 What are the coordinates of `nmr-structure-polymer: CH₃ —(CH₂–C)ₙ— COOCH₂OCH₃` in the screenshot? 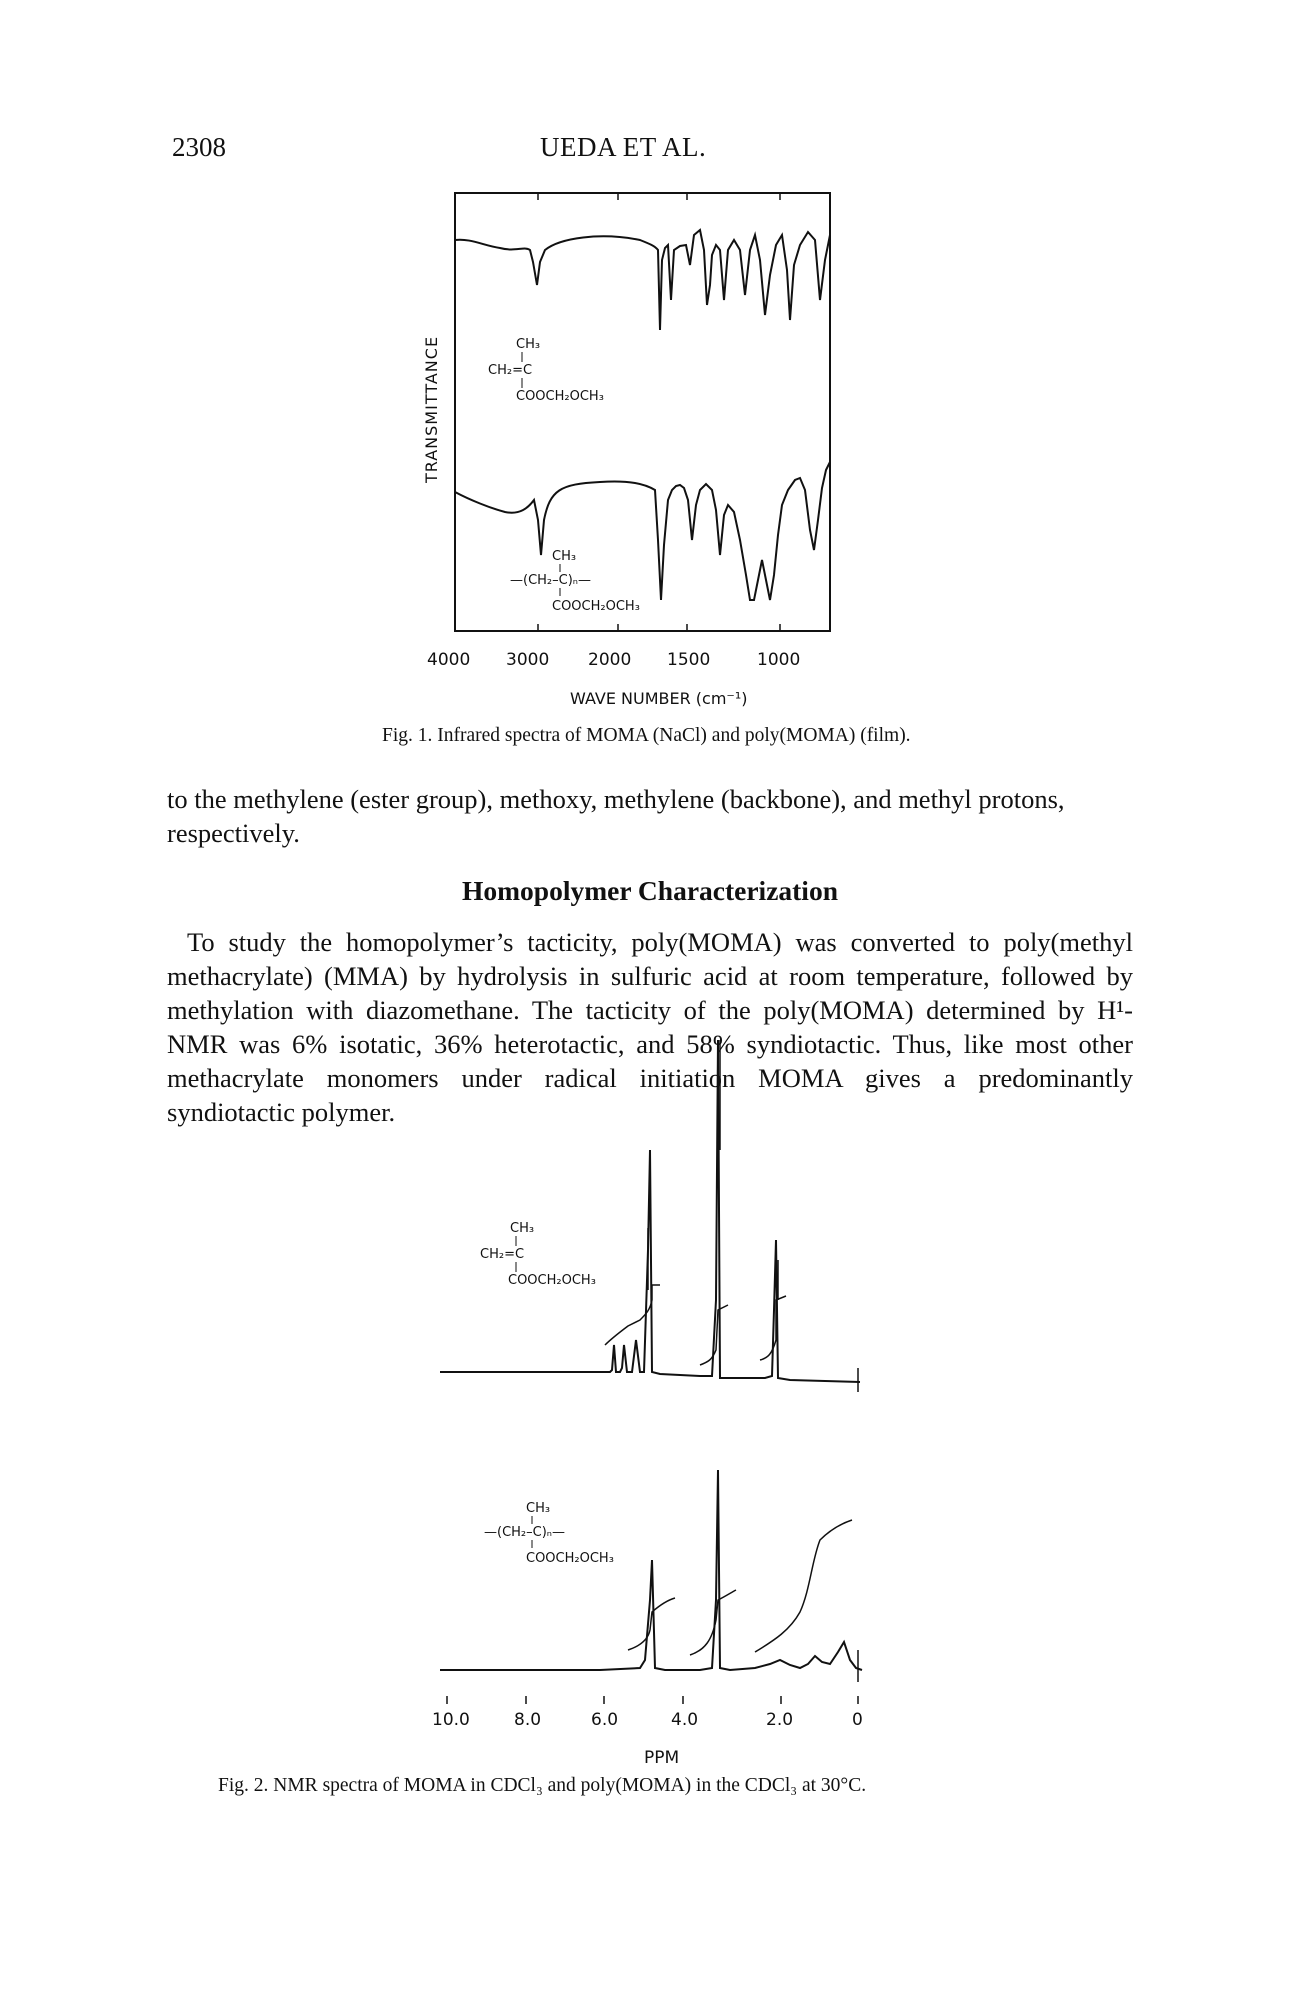 It's located at (549, 1533).